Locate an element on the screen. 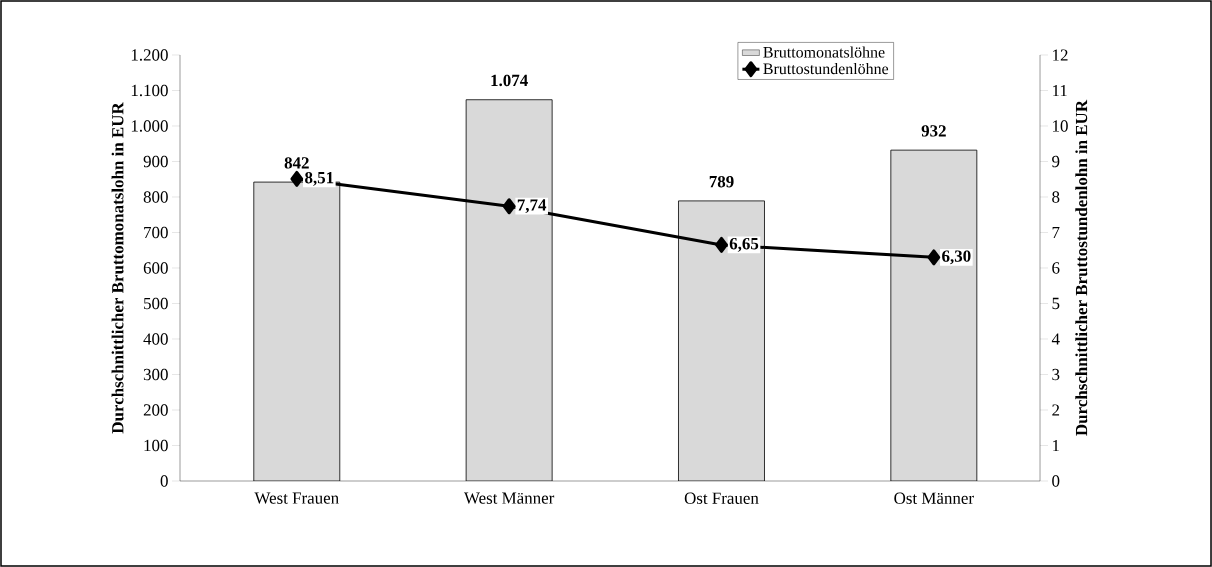  legend-label: Bruttomonatslöhne is located at coordinates (824, 52).